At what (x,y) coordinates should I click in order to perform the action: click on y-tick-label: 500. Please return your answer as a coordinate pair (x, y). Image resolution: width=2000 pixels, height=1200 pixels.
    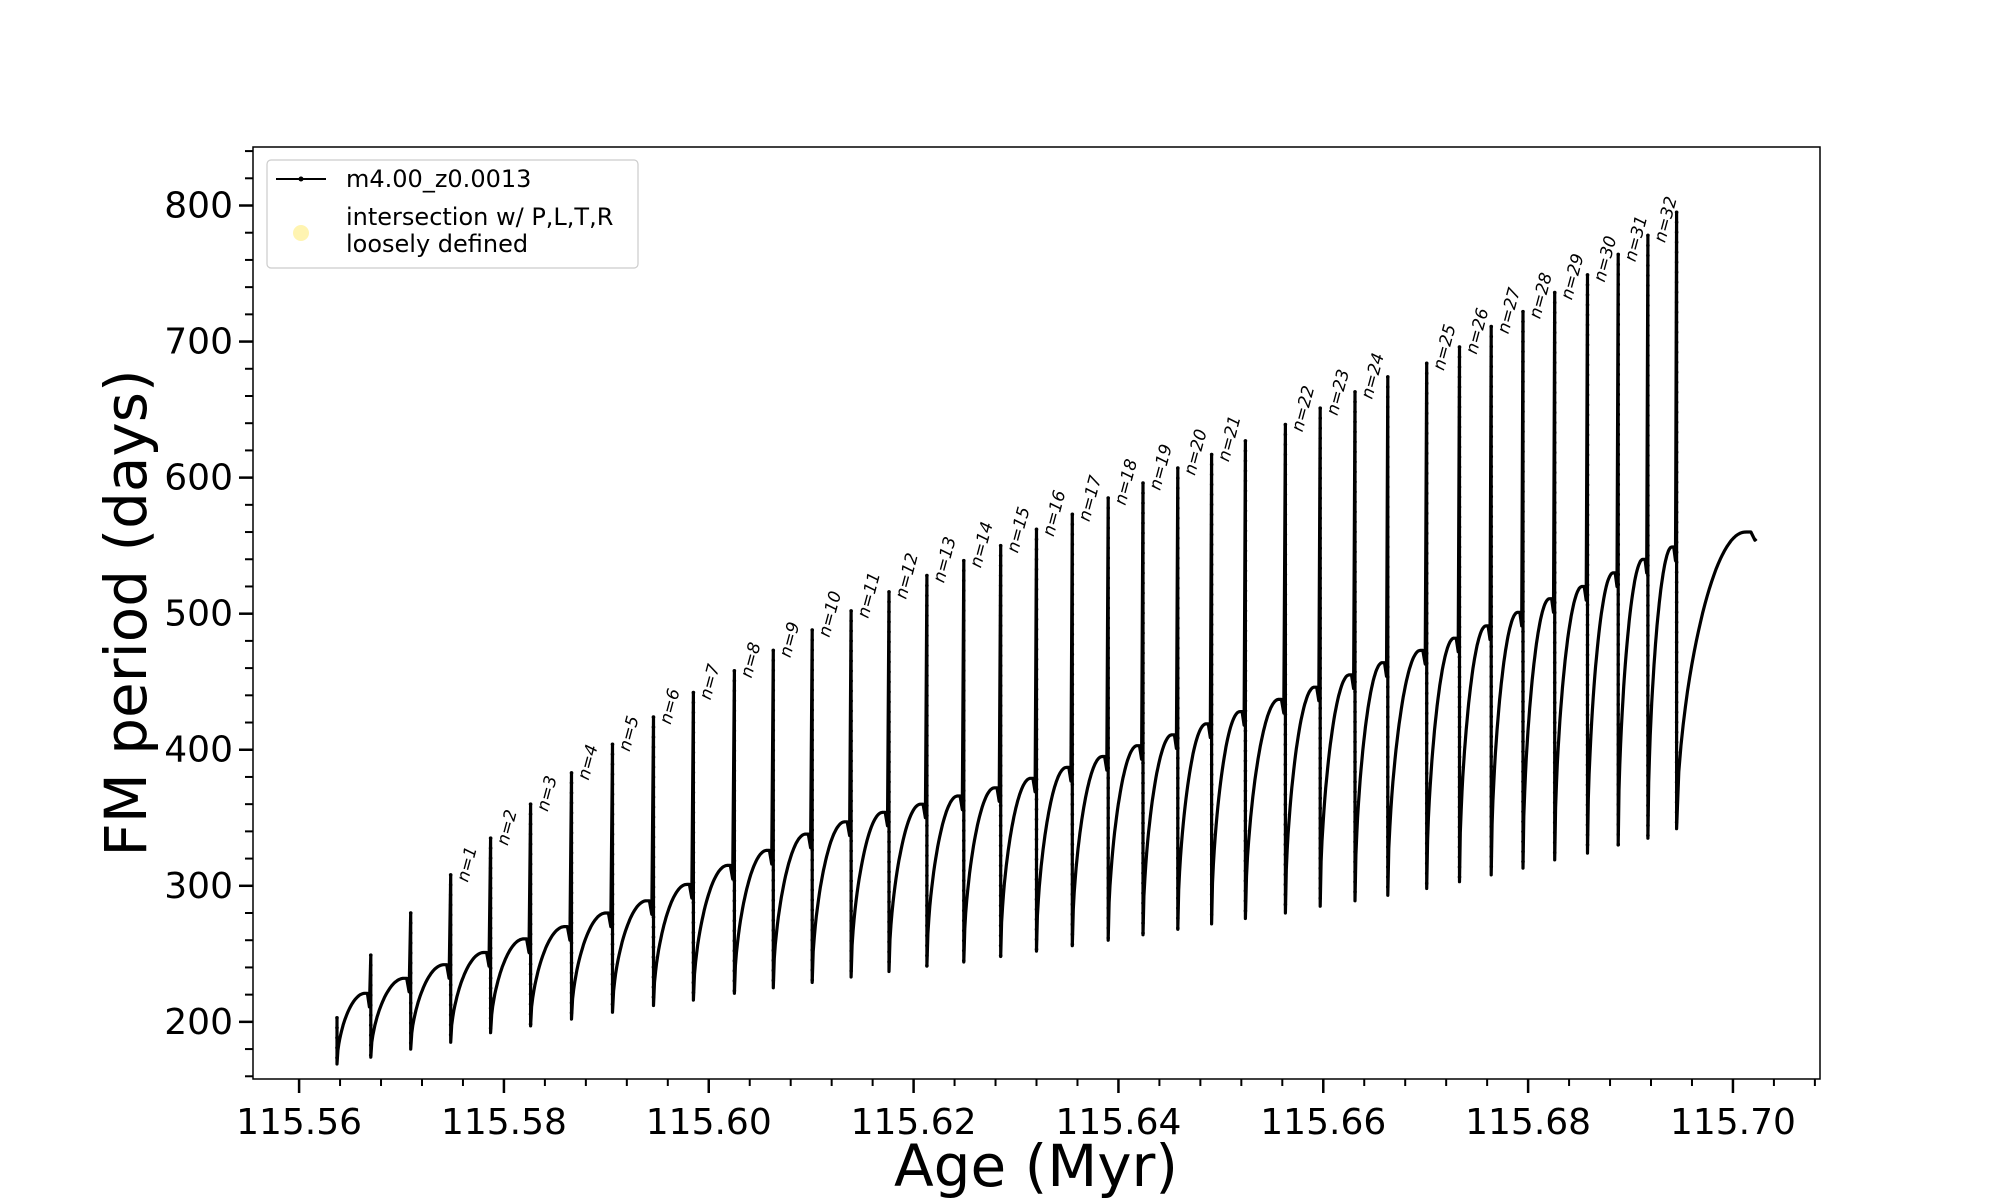
    Looking at the image, I should click on (198, 614).